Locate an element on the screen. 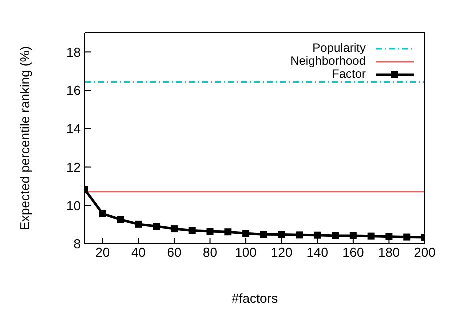 The height and width of the screenshot is (330, 474). legend-label: Neighborhood is located at coordinates (328, 61).